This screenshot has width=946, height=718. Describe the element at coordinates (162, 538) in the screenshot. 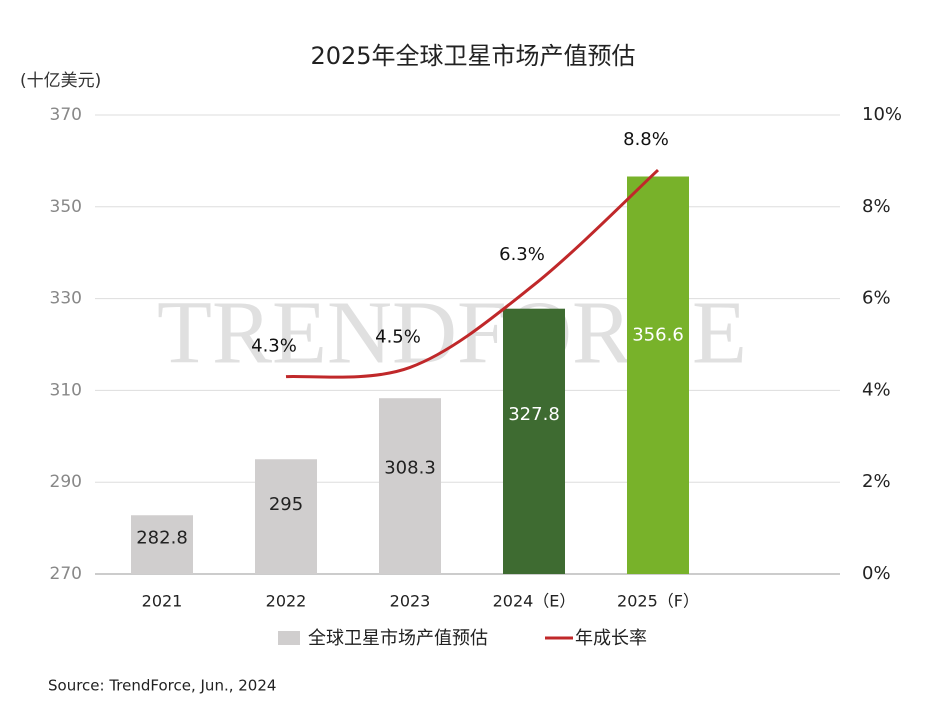

I see `bar-label: 282.8` at that location.